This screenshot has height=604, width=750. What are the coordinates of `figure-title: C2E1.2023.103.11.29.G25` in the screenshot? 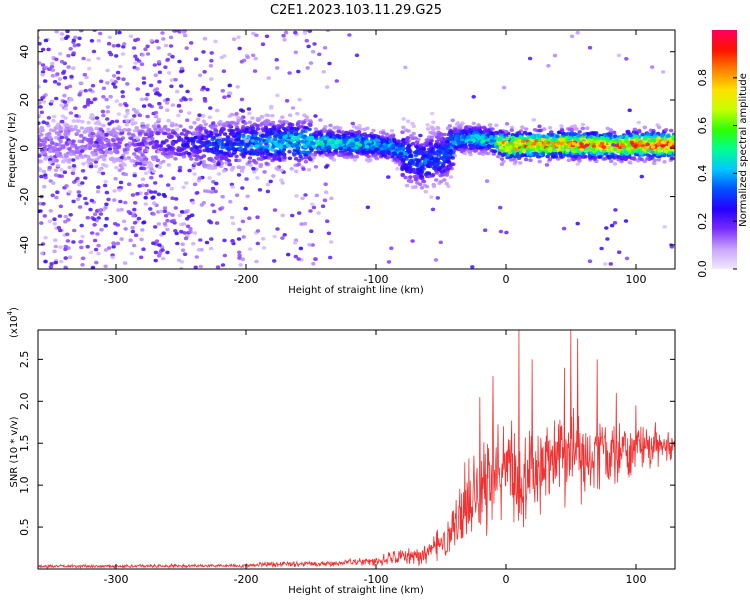 It's located at (356, 10).